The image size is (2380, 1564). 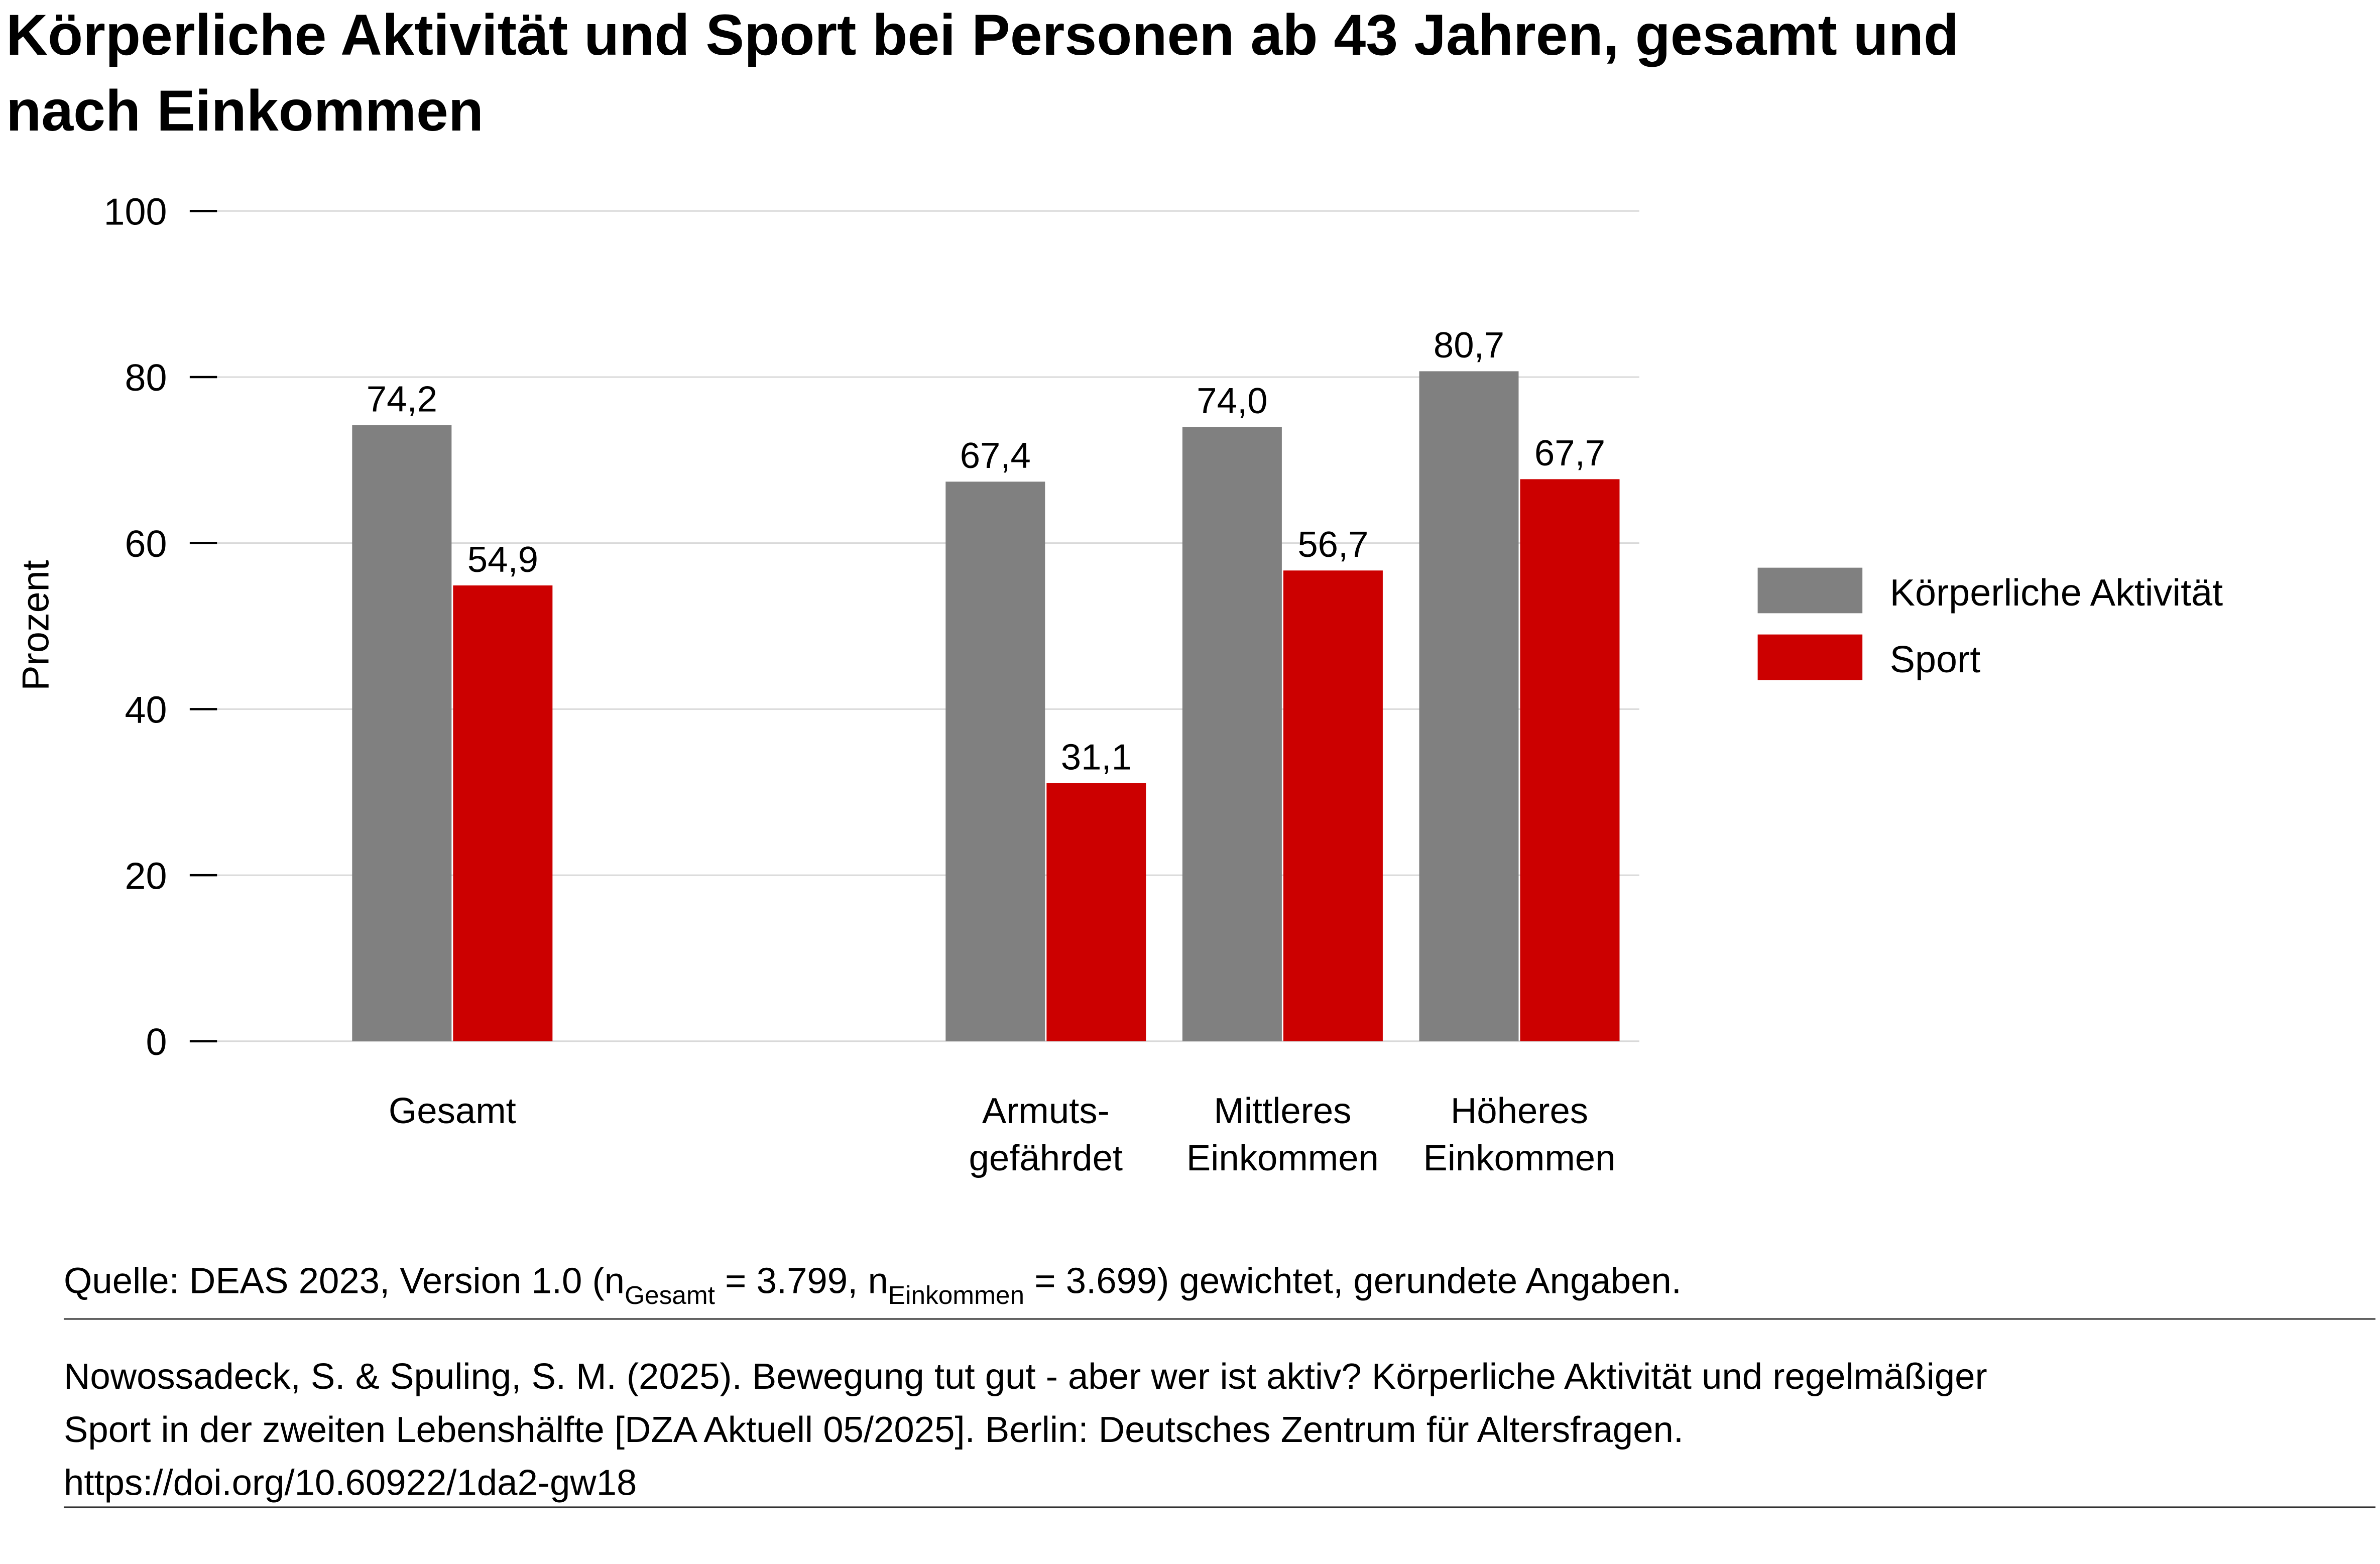 What do you see at coordinates (1332, 544) in the screenshot?
I see `data-label: 56,7` at bounding box center [1332, 544].